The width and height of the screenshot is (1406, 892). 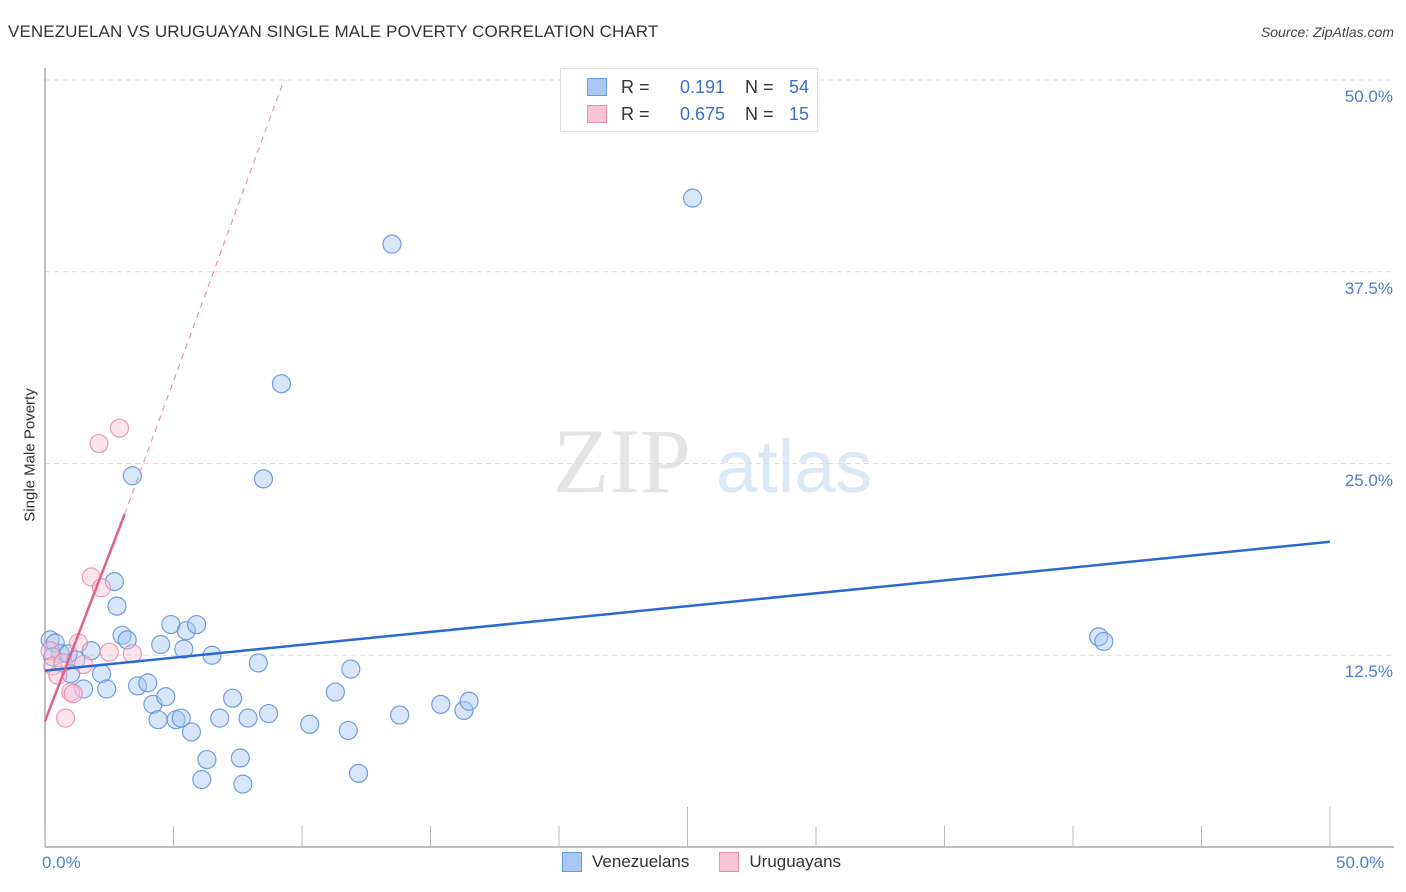 I want to click on y-tick-label: 50.0%, so click(x=1368, y=96).